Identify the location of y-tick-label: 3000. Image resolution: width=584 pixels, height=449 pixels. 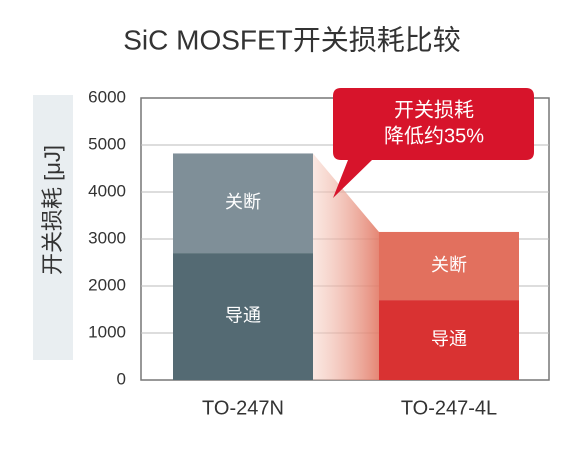
(107, 237).